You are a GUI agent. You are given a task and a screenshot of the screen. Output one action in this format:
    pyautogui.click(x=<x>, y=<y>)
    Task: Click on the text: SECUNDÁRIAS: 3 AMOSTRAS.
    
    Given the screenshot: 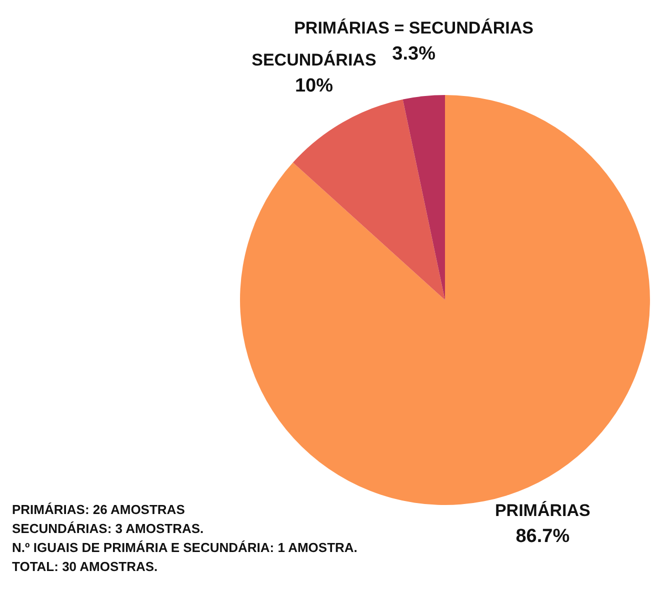 What is the action you would take?
    pyautogui.click(x=108, y=529)
    